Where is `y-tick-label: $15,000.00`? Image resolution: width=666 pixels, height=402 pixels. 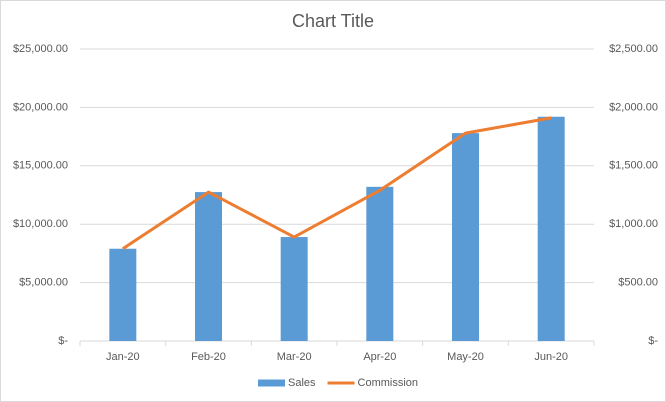 y-tick-label: $15,000.00 is located at coordinates (40, 166).